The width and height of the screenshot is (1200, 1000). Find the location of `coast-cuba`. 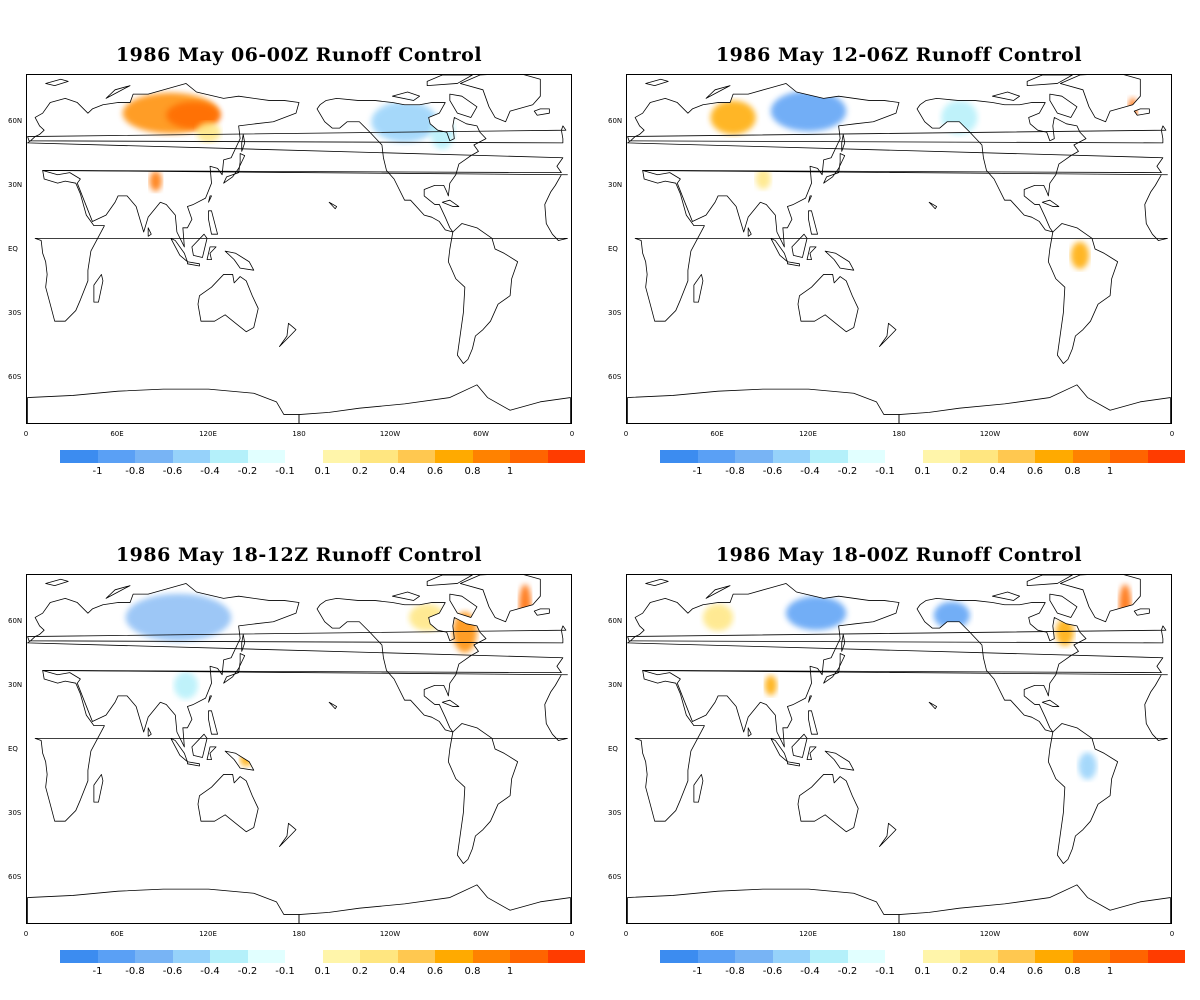

coast-cuba is located at coordinates (450, 203).